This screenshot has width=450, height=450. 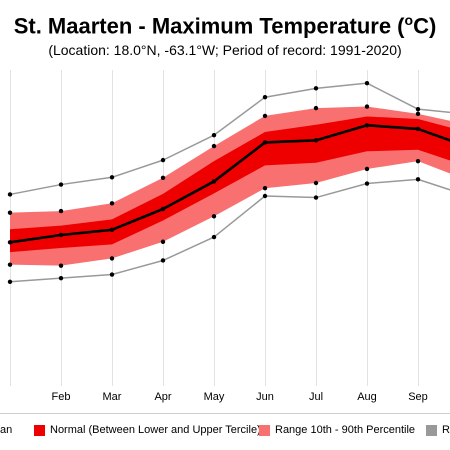 What do you see at coordinates (446, 430) in the screenshot?
I see `legend-label-record: Re` at bounding box center [446, 430].